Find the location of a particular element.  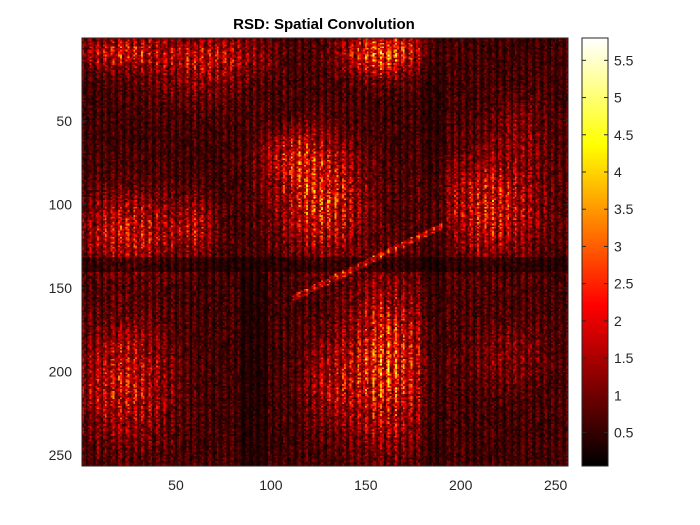

chart-title: RSD: Spatial Convolution is located at coordinates (324, 24).